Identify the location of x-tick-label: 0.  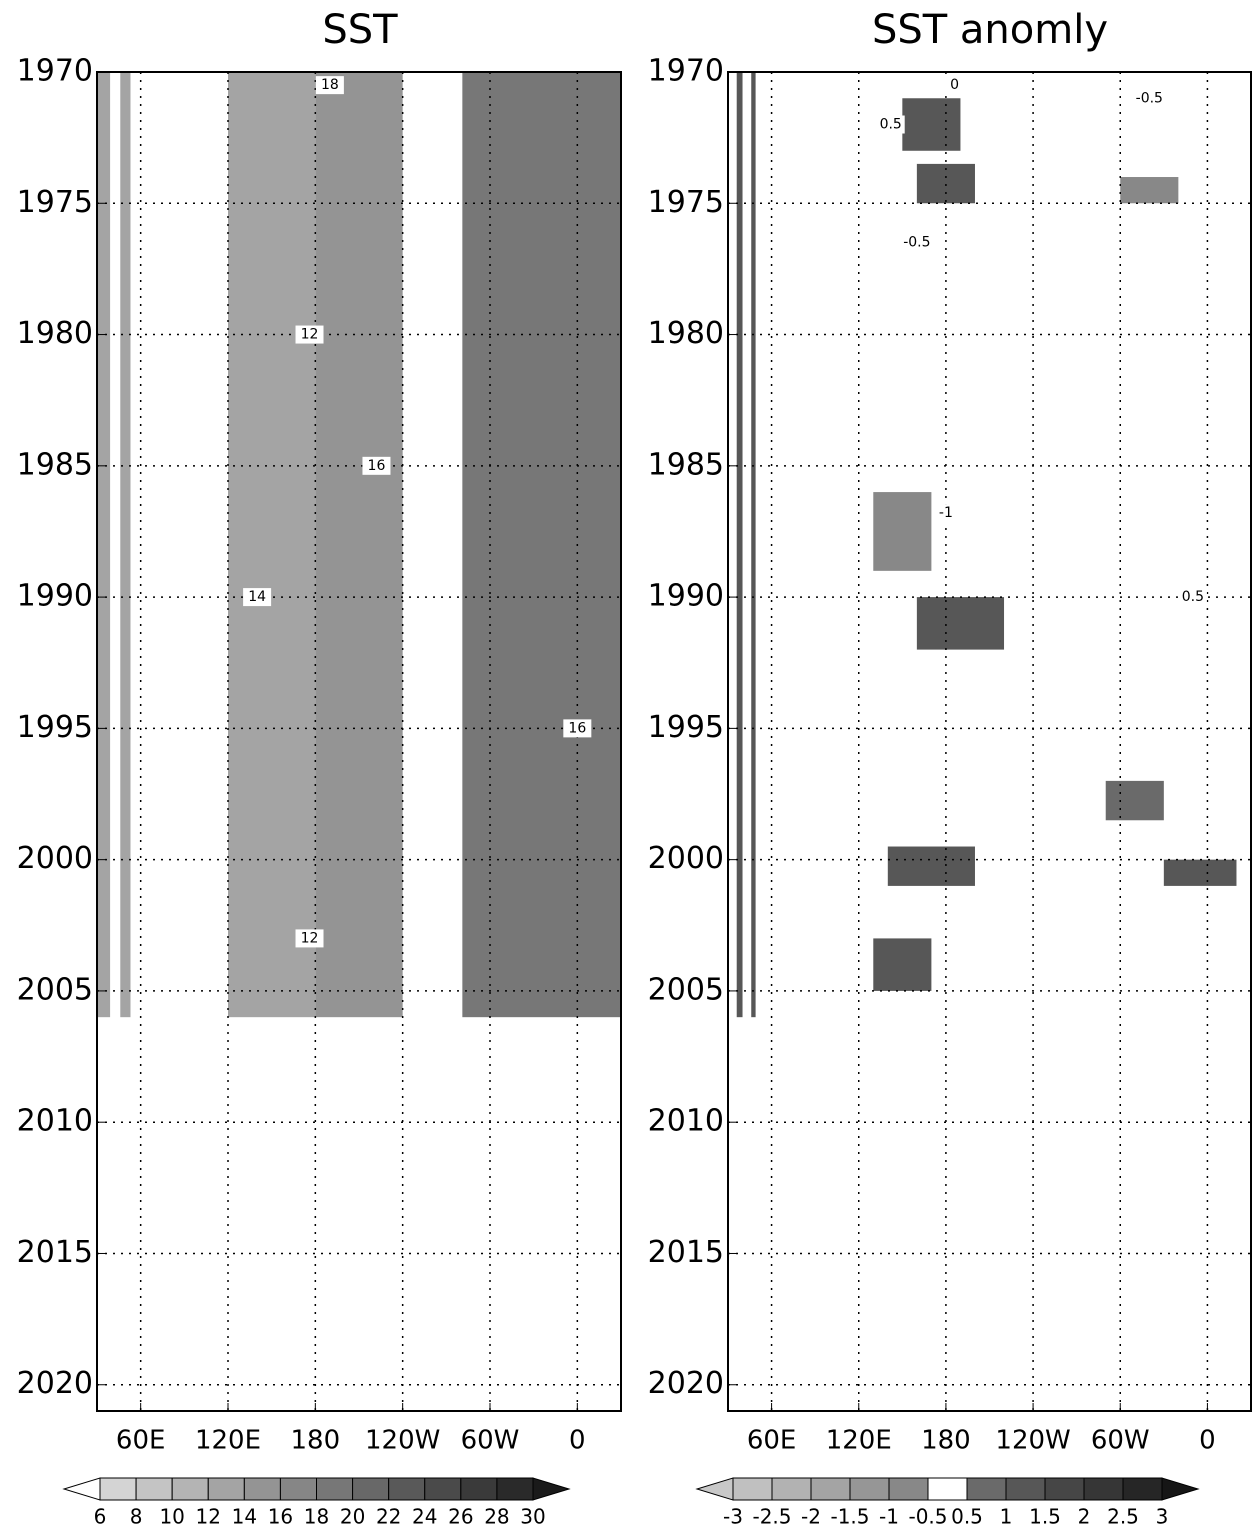
(1207, 1441).